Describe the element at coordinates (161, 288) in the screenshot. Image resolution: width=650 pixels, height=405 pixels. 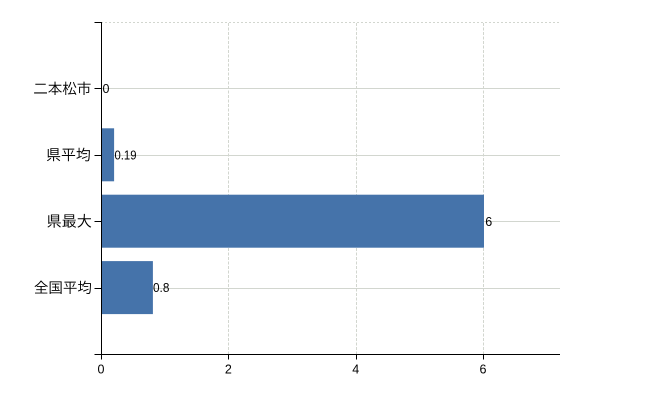
I see `svg-text: 0.8` at that location.